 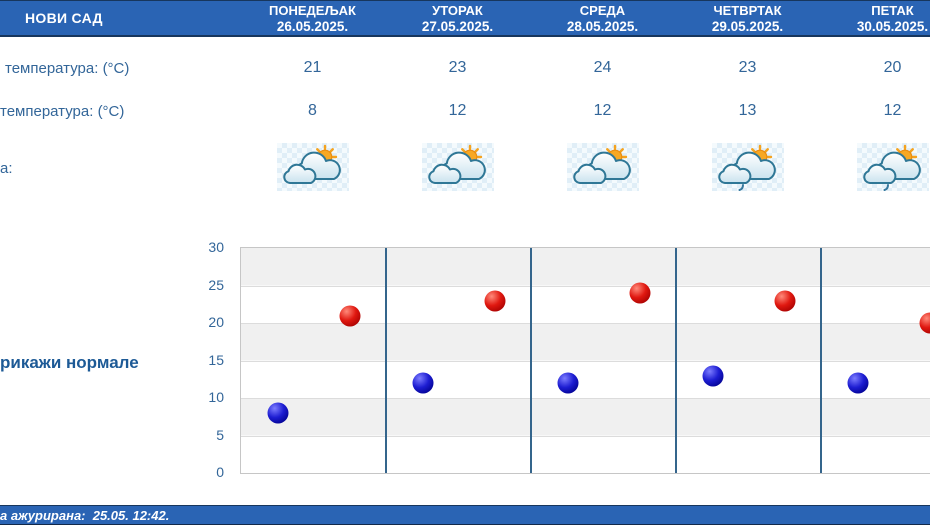 What do you see at coordinates (6, 168) in the screenshot?
I see `weather-row-label: а:` at bounding box center [6, 168].